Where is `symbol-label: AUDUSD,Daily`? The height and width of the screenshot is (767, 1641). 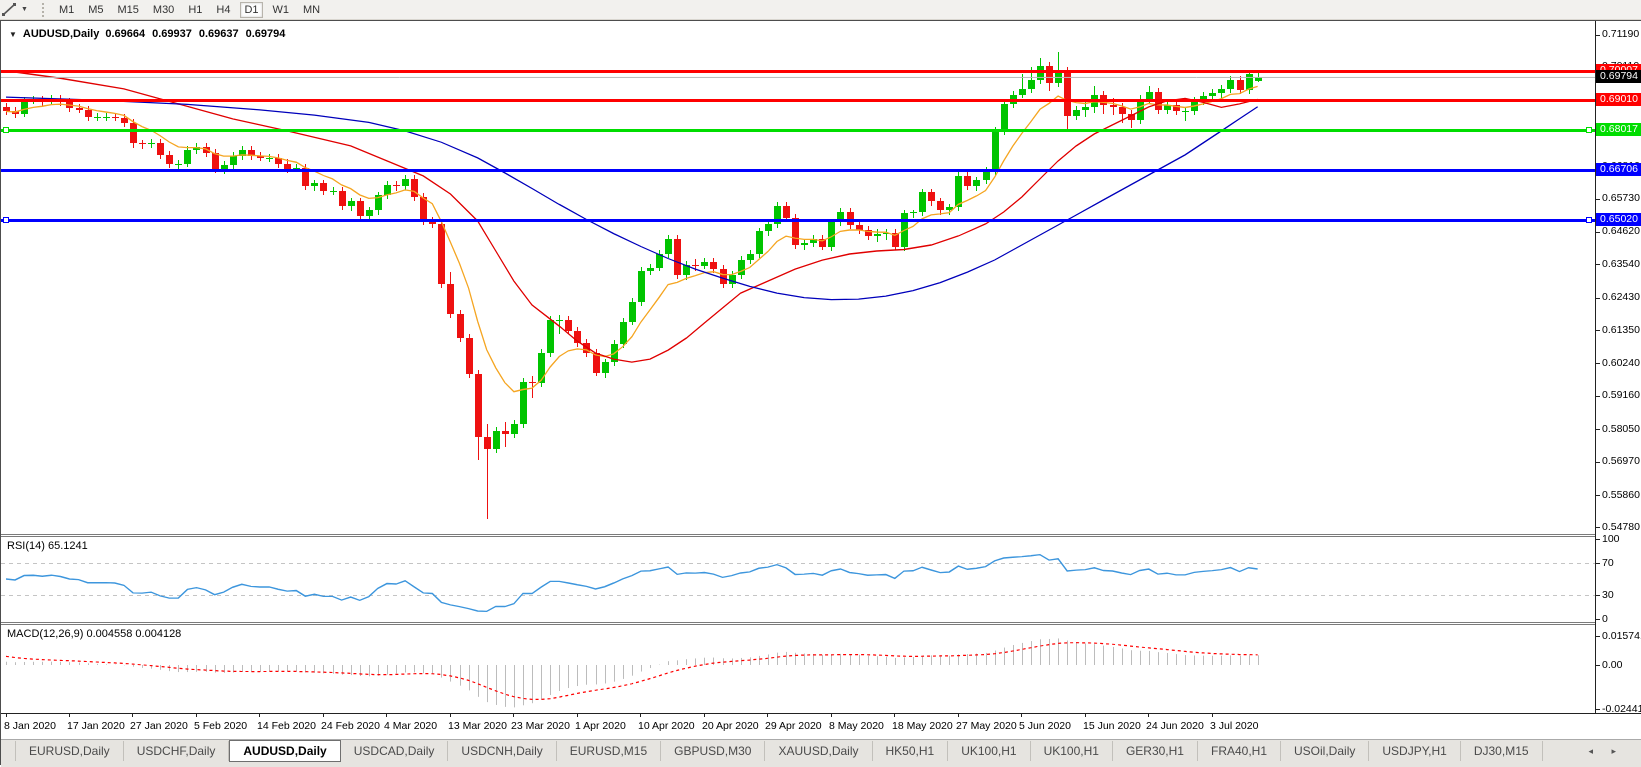 symbol-label: AUDUSD,Daily is located at coordinates (61, 34).